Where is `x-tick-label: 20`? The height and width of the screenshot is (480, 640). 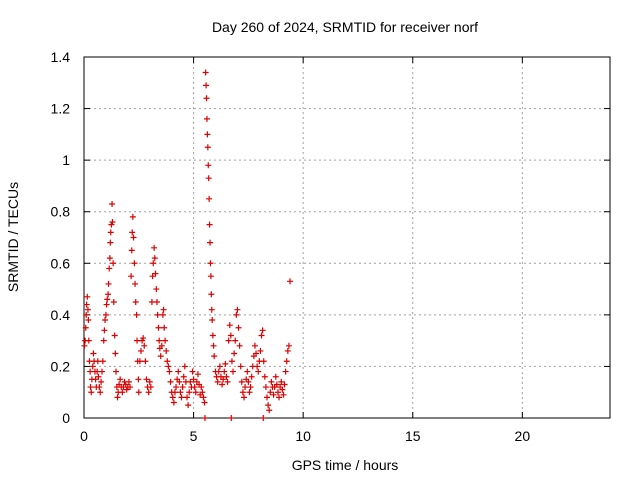 x-tick-label: 20 is located at coordinates (523, 436).